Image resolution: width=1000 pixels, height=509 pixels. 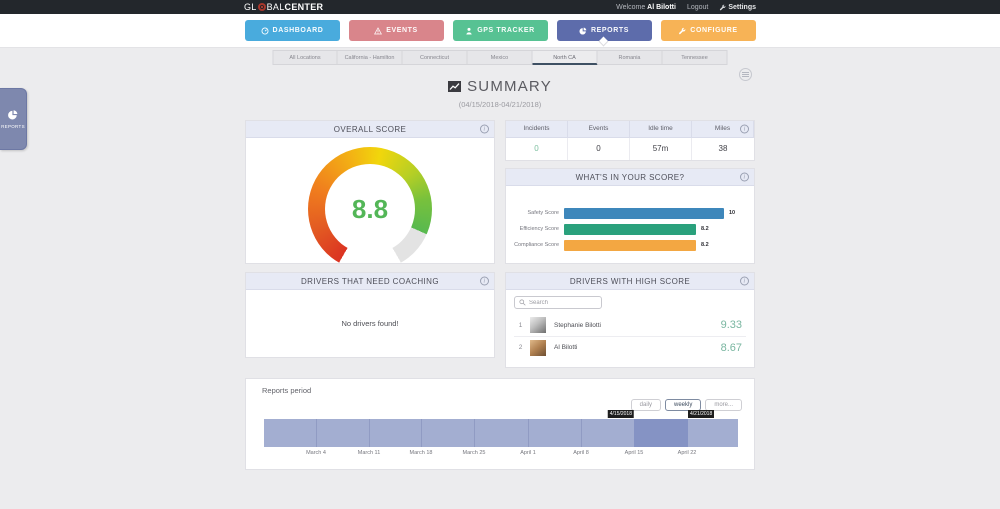 What do you see at coordinates (701, 414) in the screenshot?
I see `range-end-tooltip: 4/21/2018` at bounding box center [701, 414].